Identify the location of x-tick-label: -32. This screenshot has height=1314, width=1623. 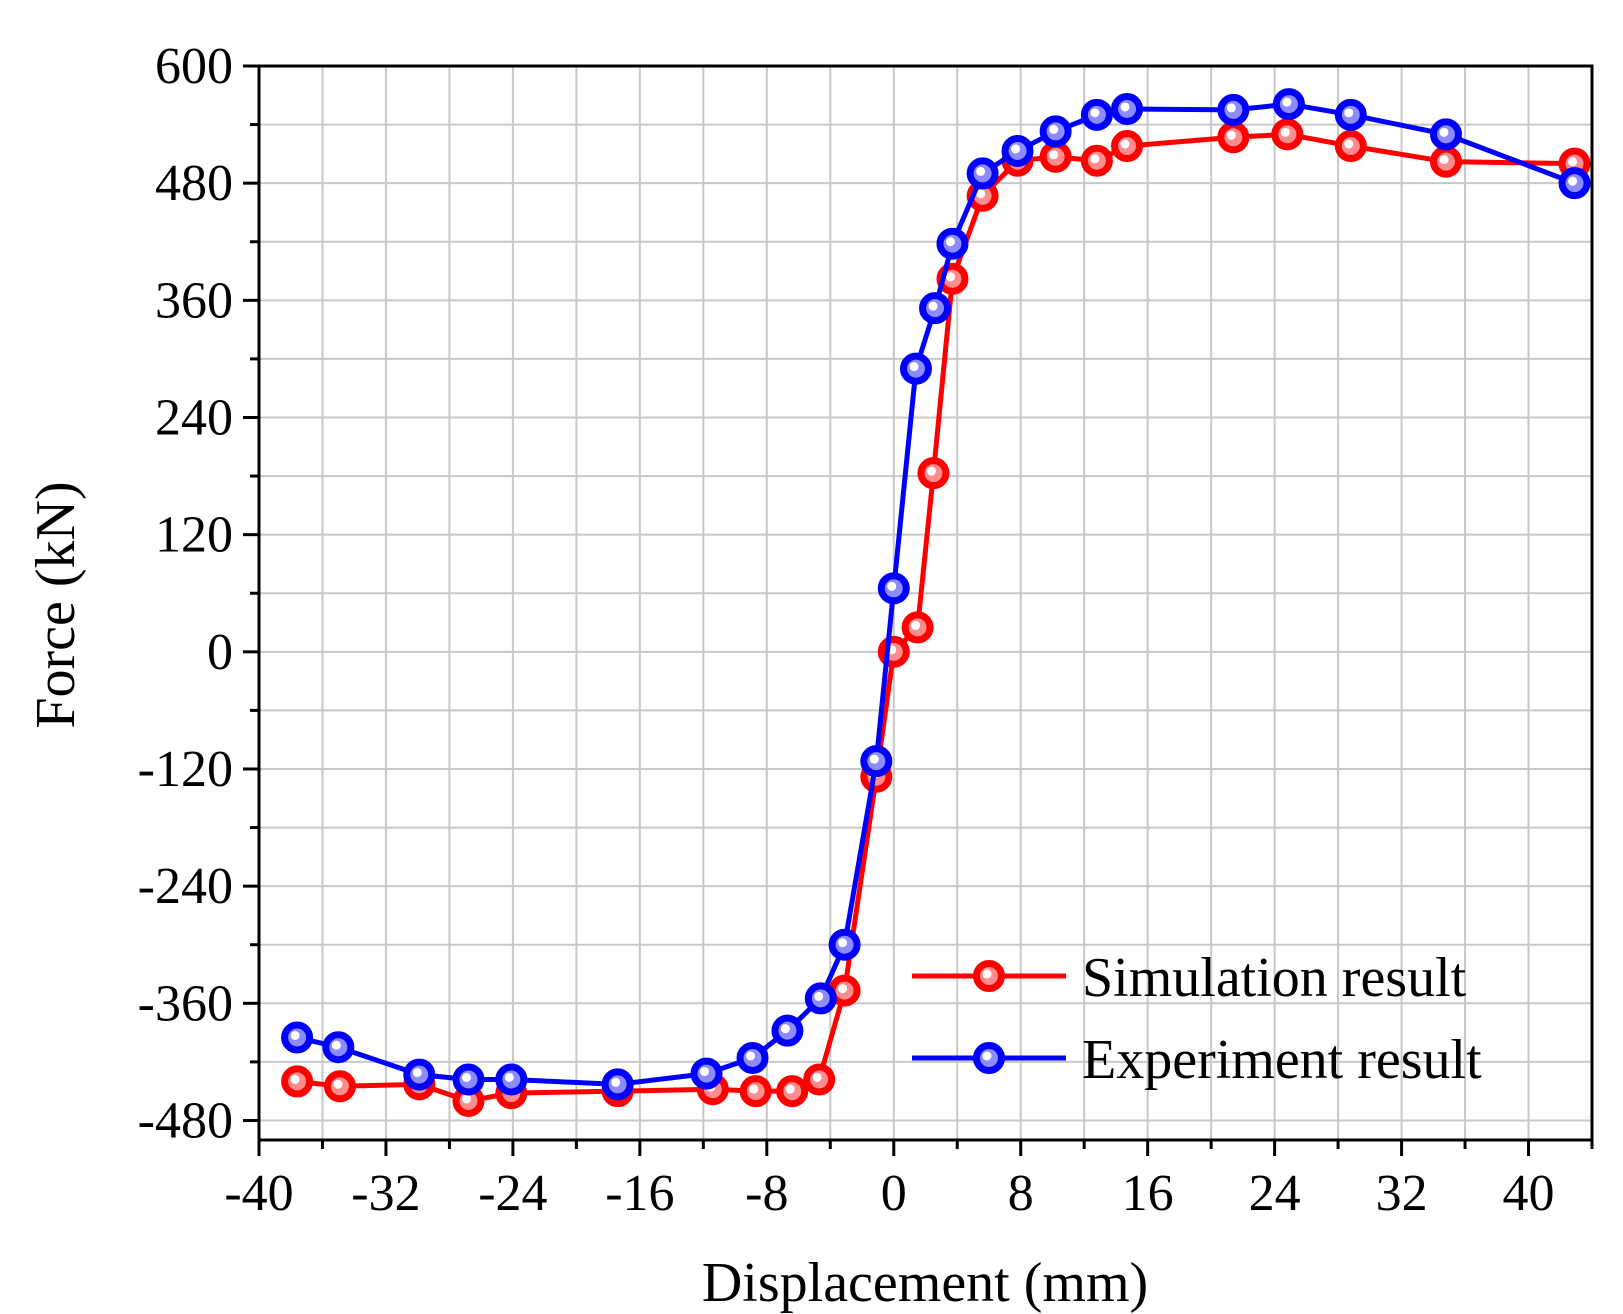
(385, 1193).